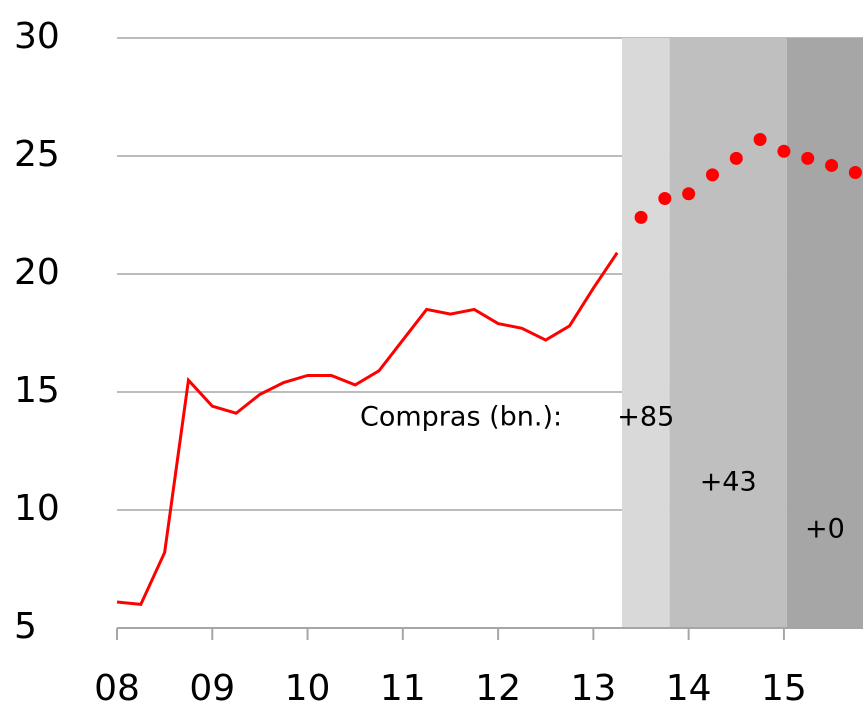 The image size is (863, 709). I want to click on y-tick-label: 10, so click(37, 508).